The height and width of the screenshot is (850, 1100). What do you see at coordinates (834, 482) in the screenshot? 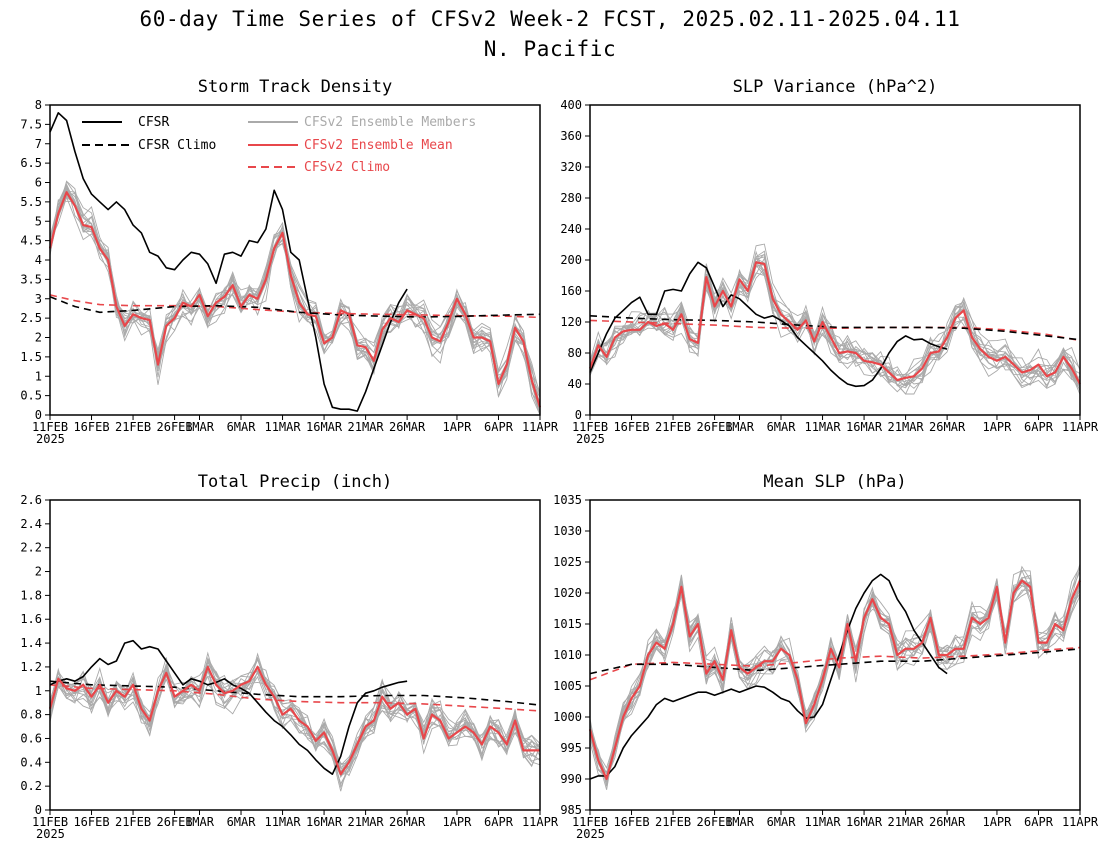
I see `panel-title: Mean SLP (hPa)` at bounding box center [834, 482].